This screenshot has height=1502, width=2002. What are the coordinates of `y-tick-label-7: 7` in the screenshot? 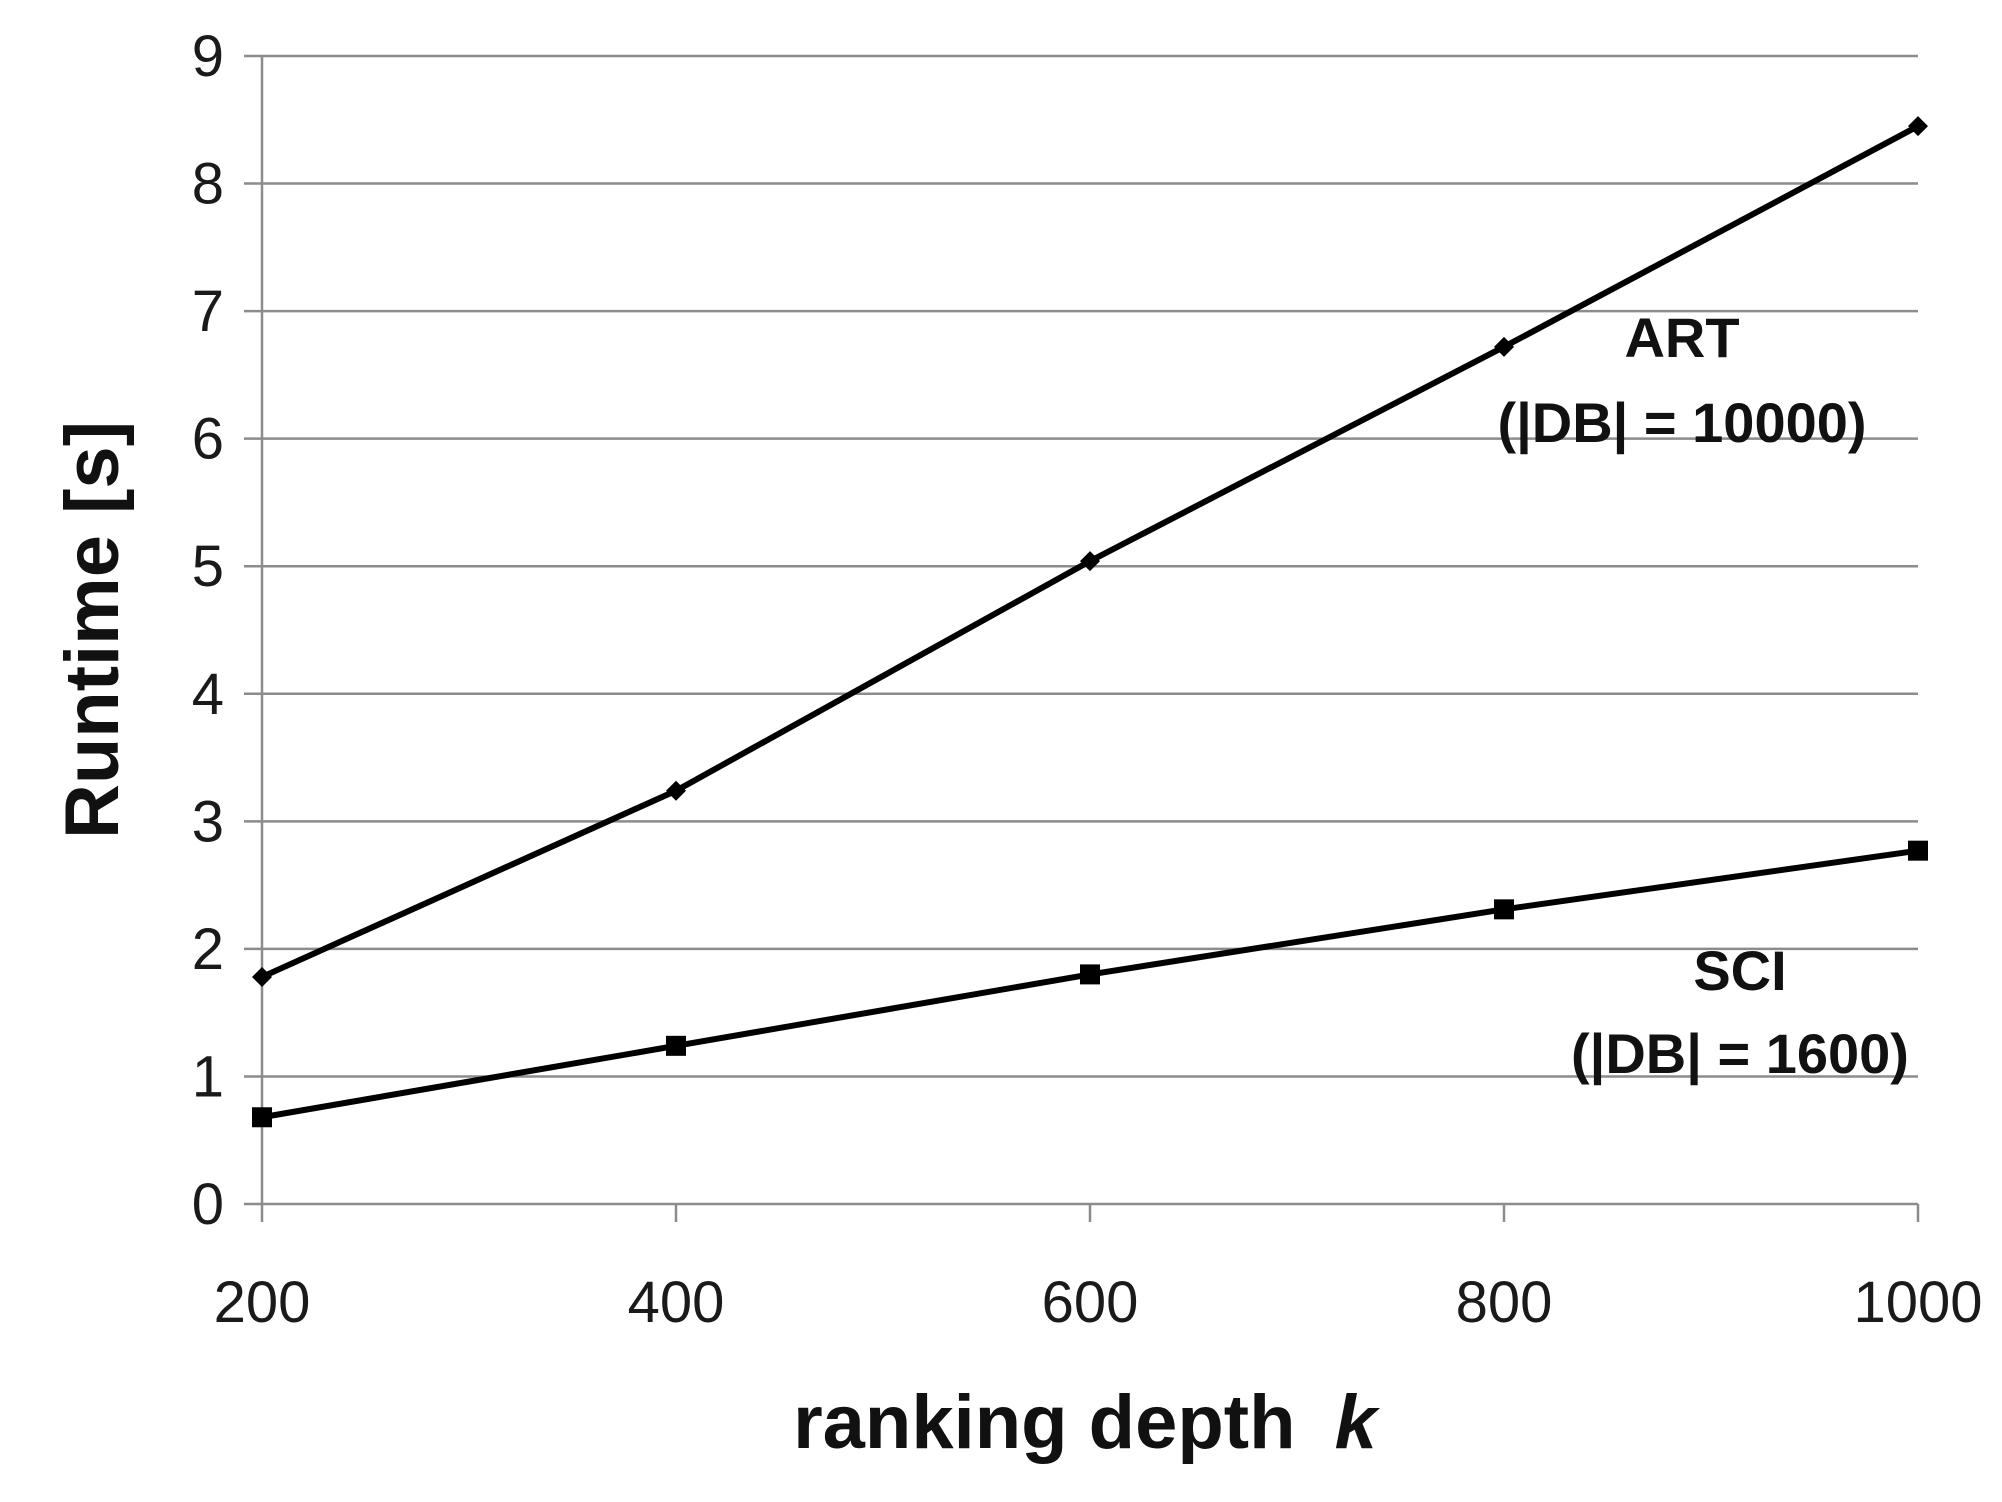 It's located at (208, 311).